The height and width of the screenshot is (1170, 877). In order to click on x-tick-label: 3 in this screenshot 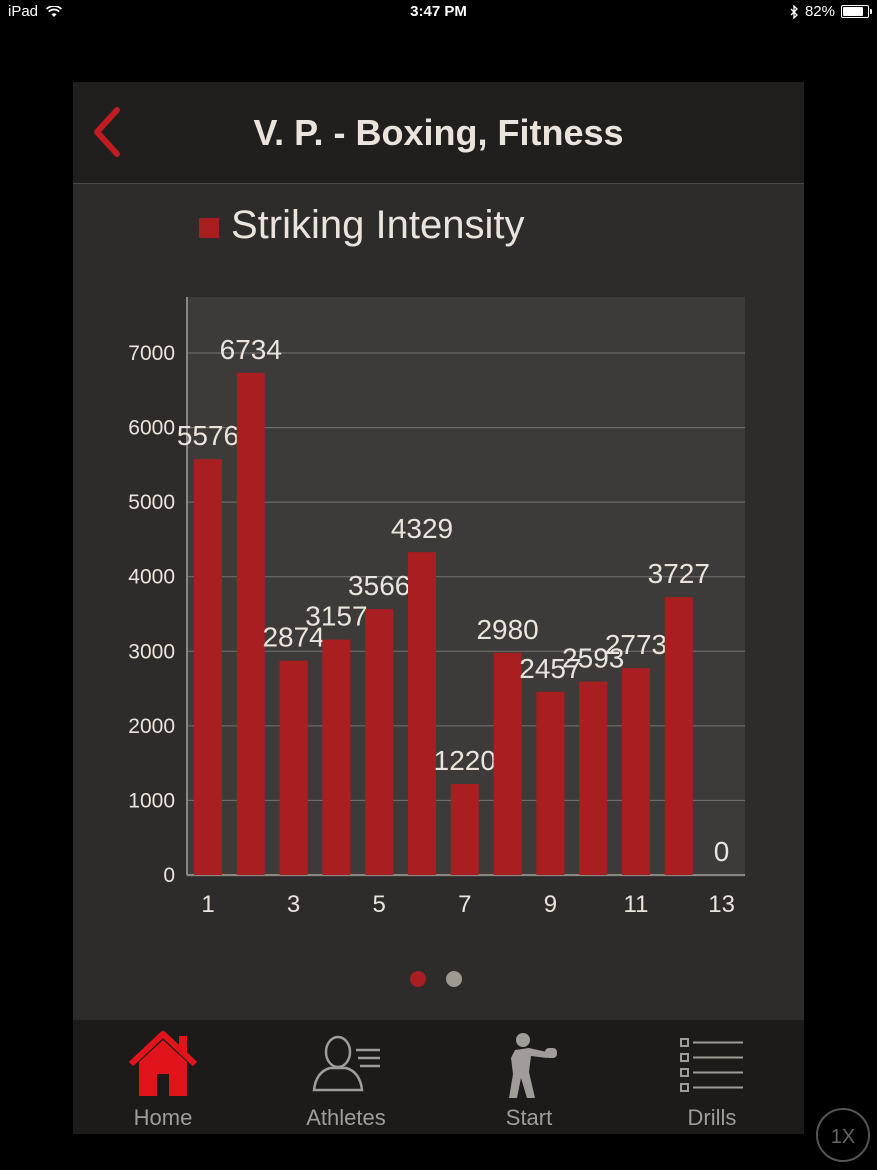, I will do `click(293, 904)`.